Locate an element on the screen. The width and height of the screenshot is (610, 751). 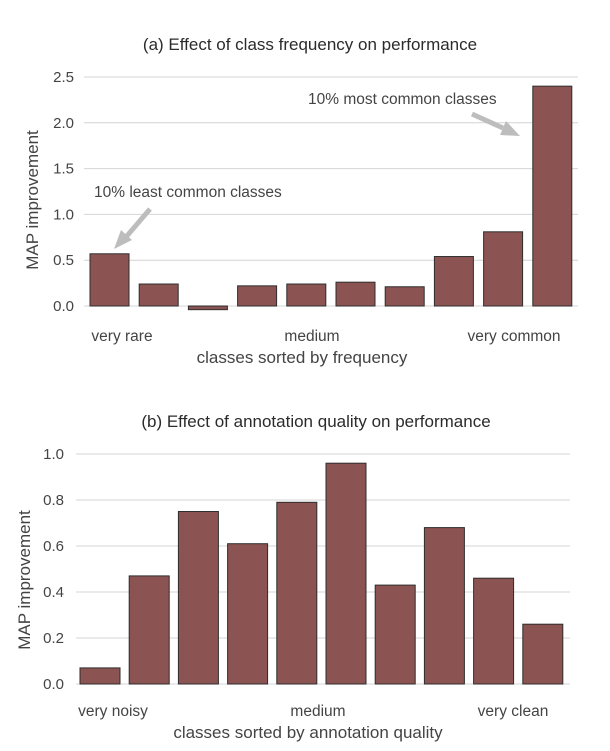
chart-a-y-ticks: 0.0 0.5 1.0 1.5 2.0 2.5 is located at coordinates (63, 192).